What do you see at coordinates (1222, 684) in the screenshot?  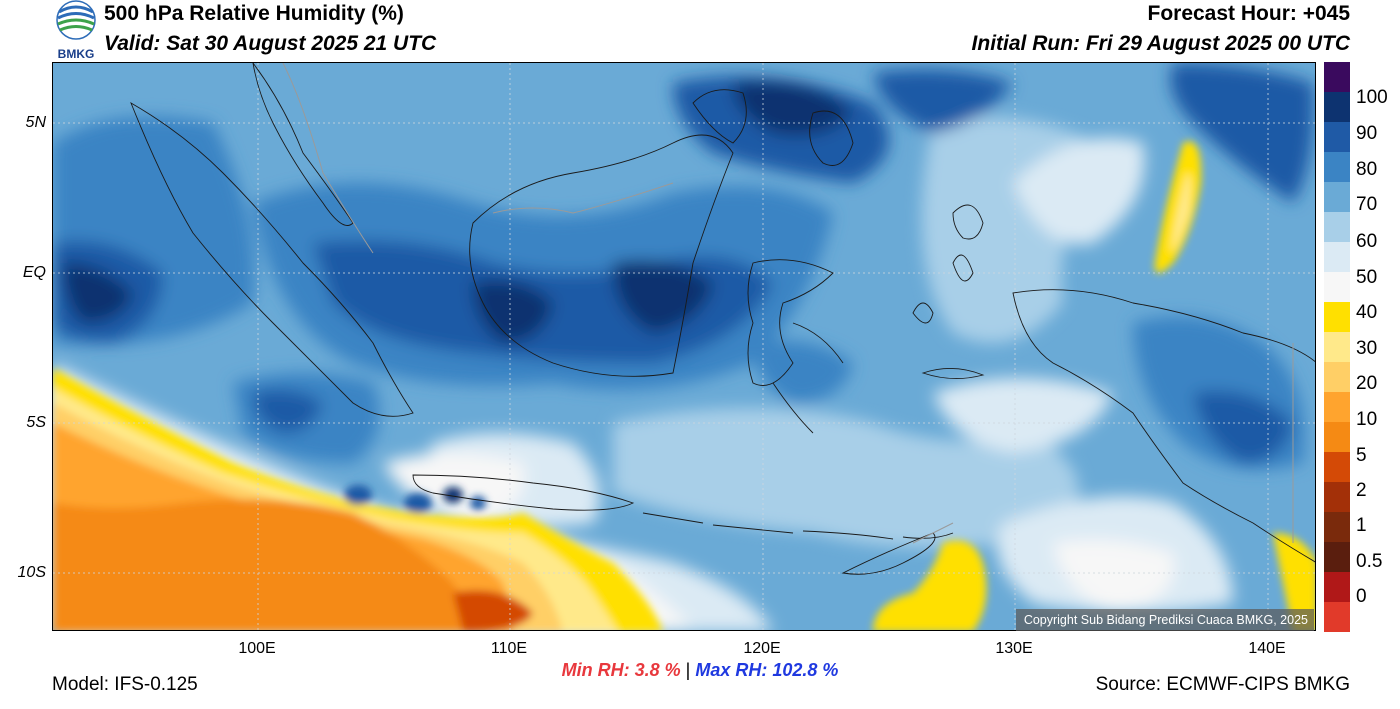 I see `source-label: Source: ECMWF-CIPS BMKG` at bounding box center [1222, 684].